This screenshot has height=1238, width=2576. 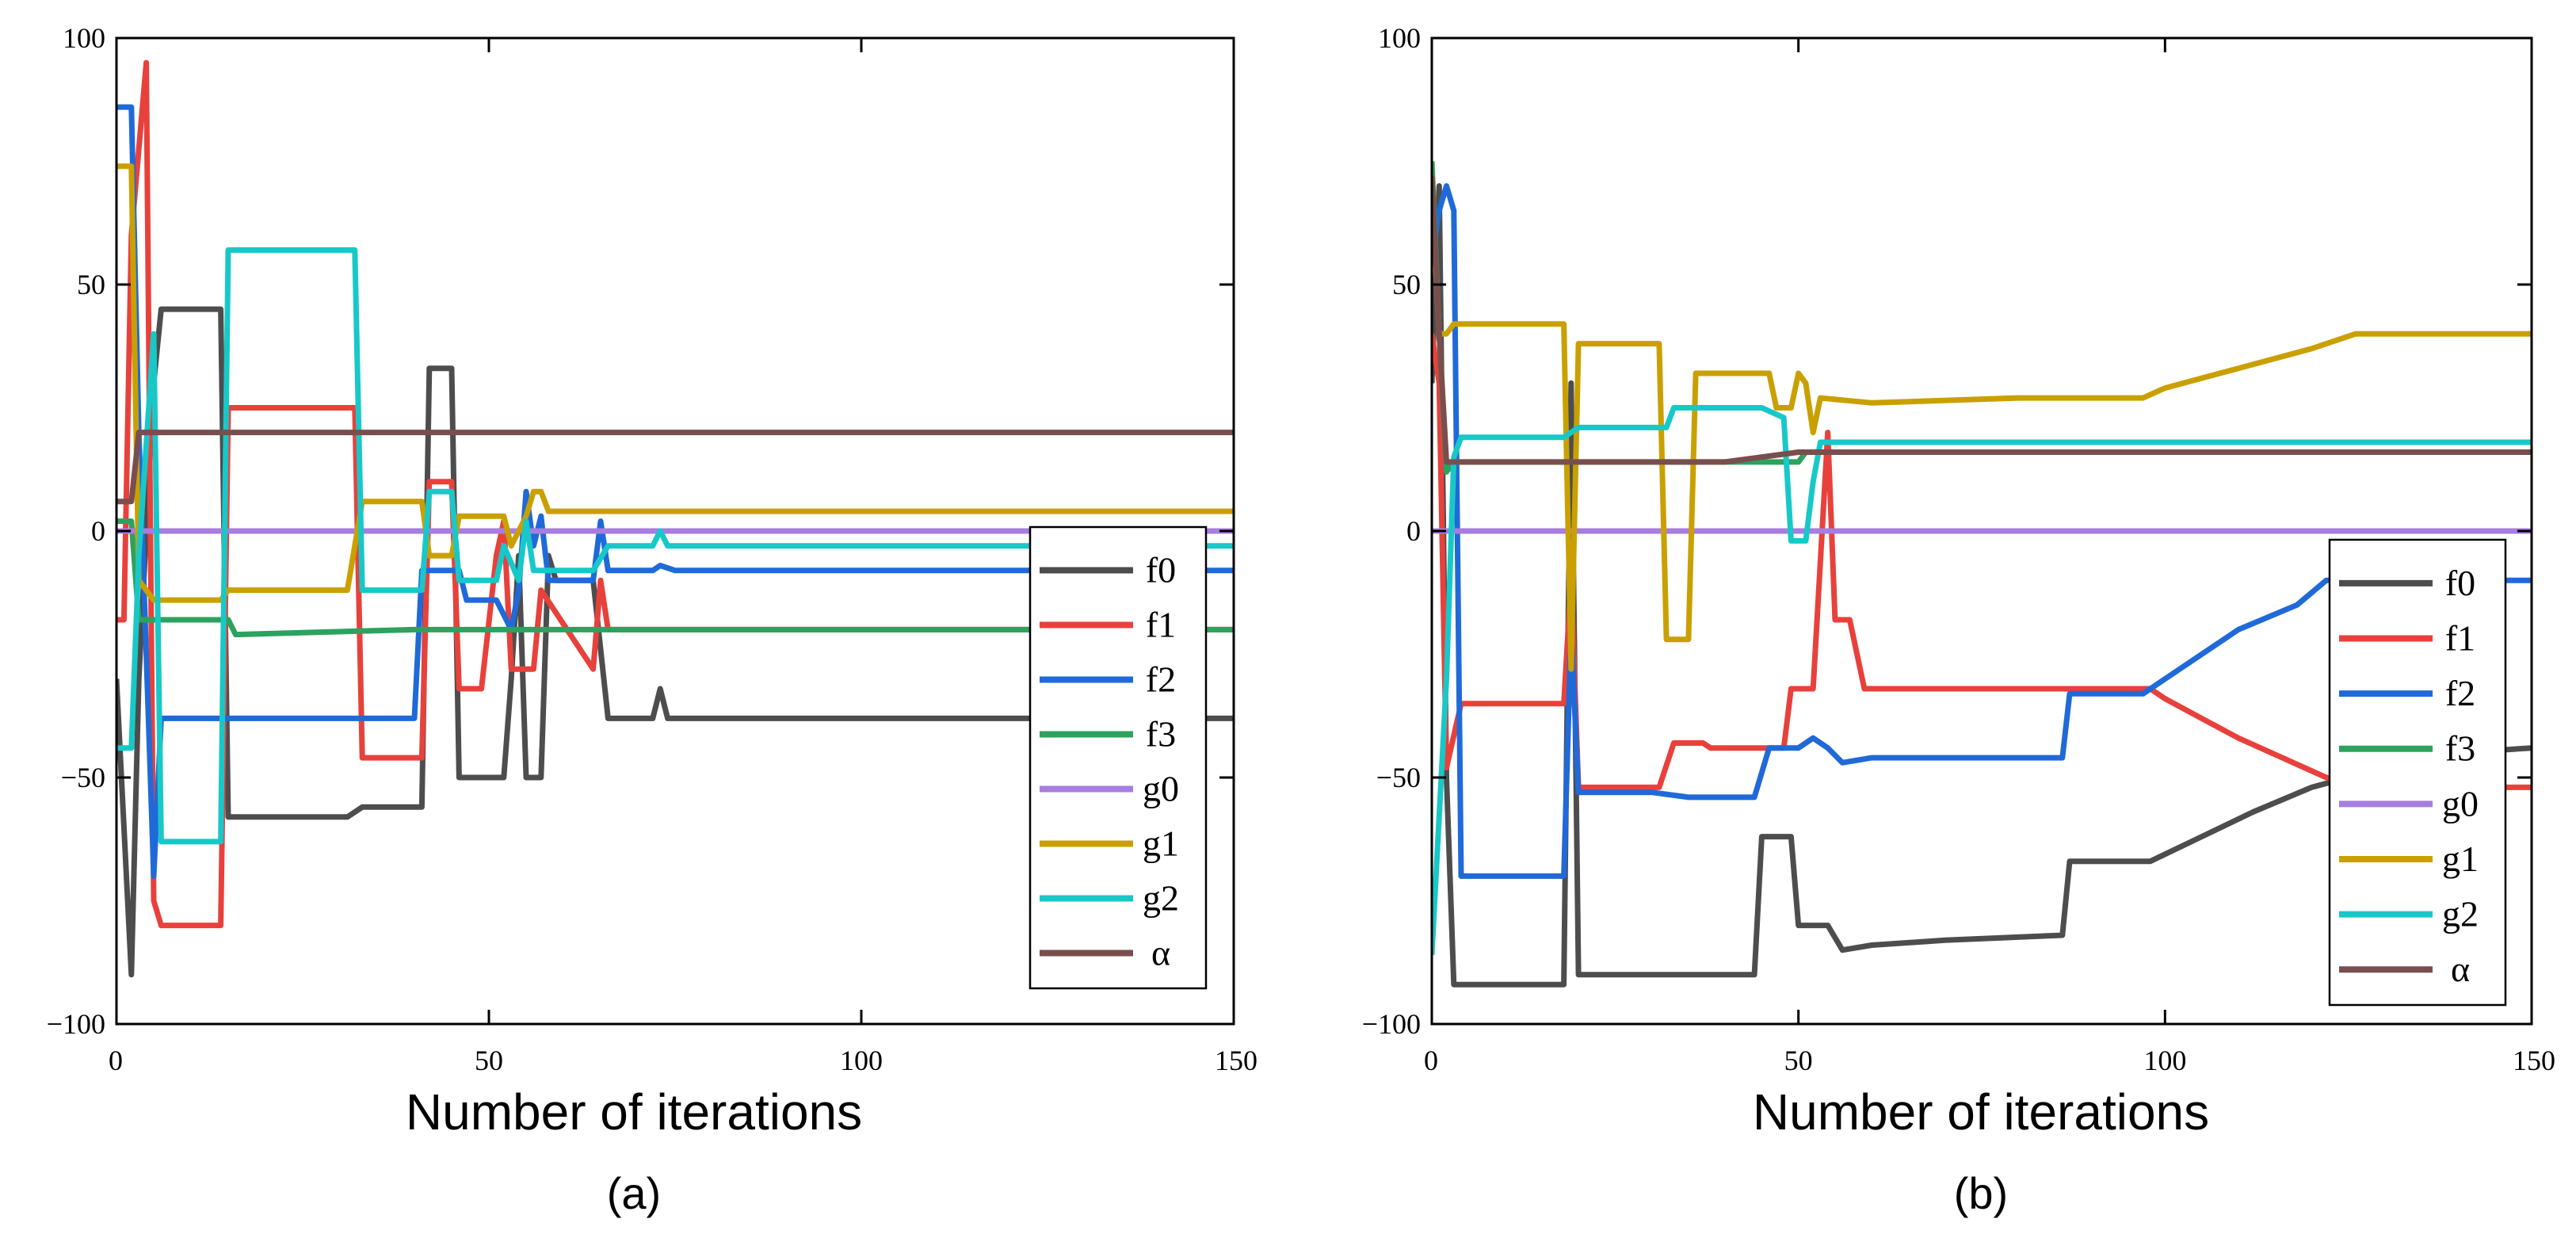 I want to click on panel-label: (a), so click(x=634, y=1193).